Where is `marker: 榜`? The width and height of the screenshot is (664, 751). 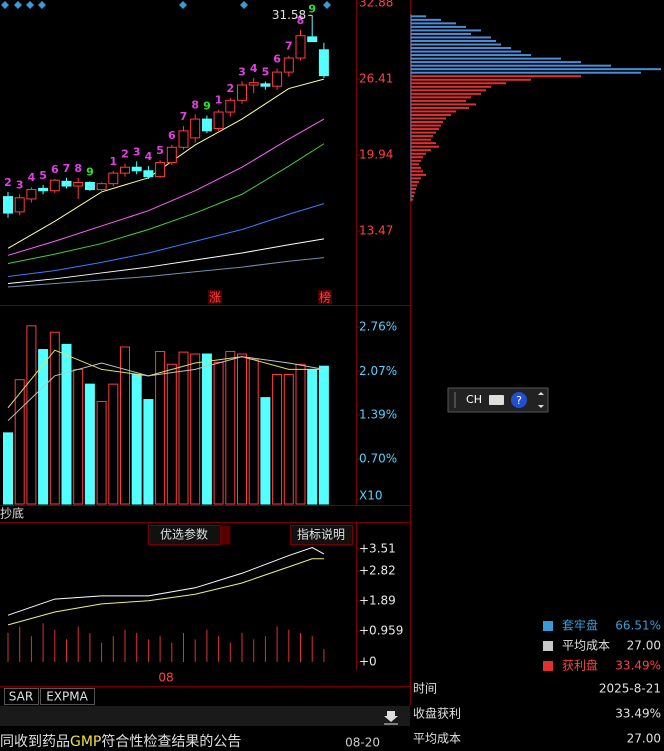
marker: 榜 is located at coordinates (325, 297).